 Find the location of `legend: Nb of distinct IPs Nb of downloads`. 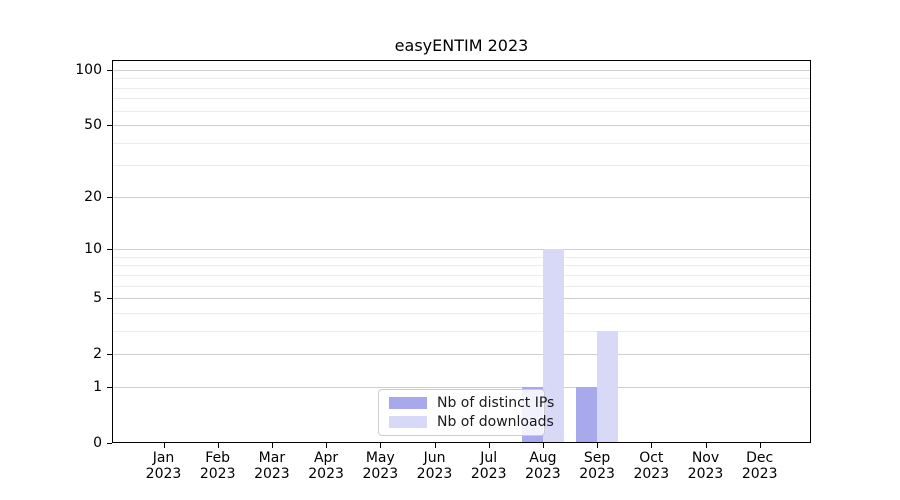

legend: Nb of distinct IPs Nb of downloads is located at coordinates (466, 412).